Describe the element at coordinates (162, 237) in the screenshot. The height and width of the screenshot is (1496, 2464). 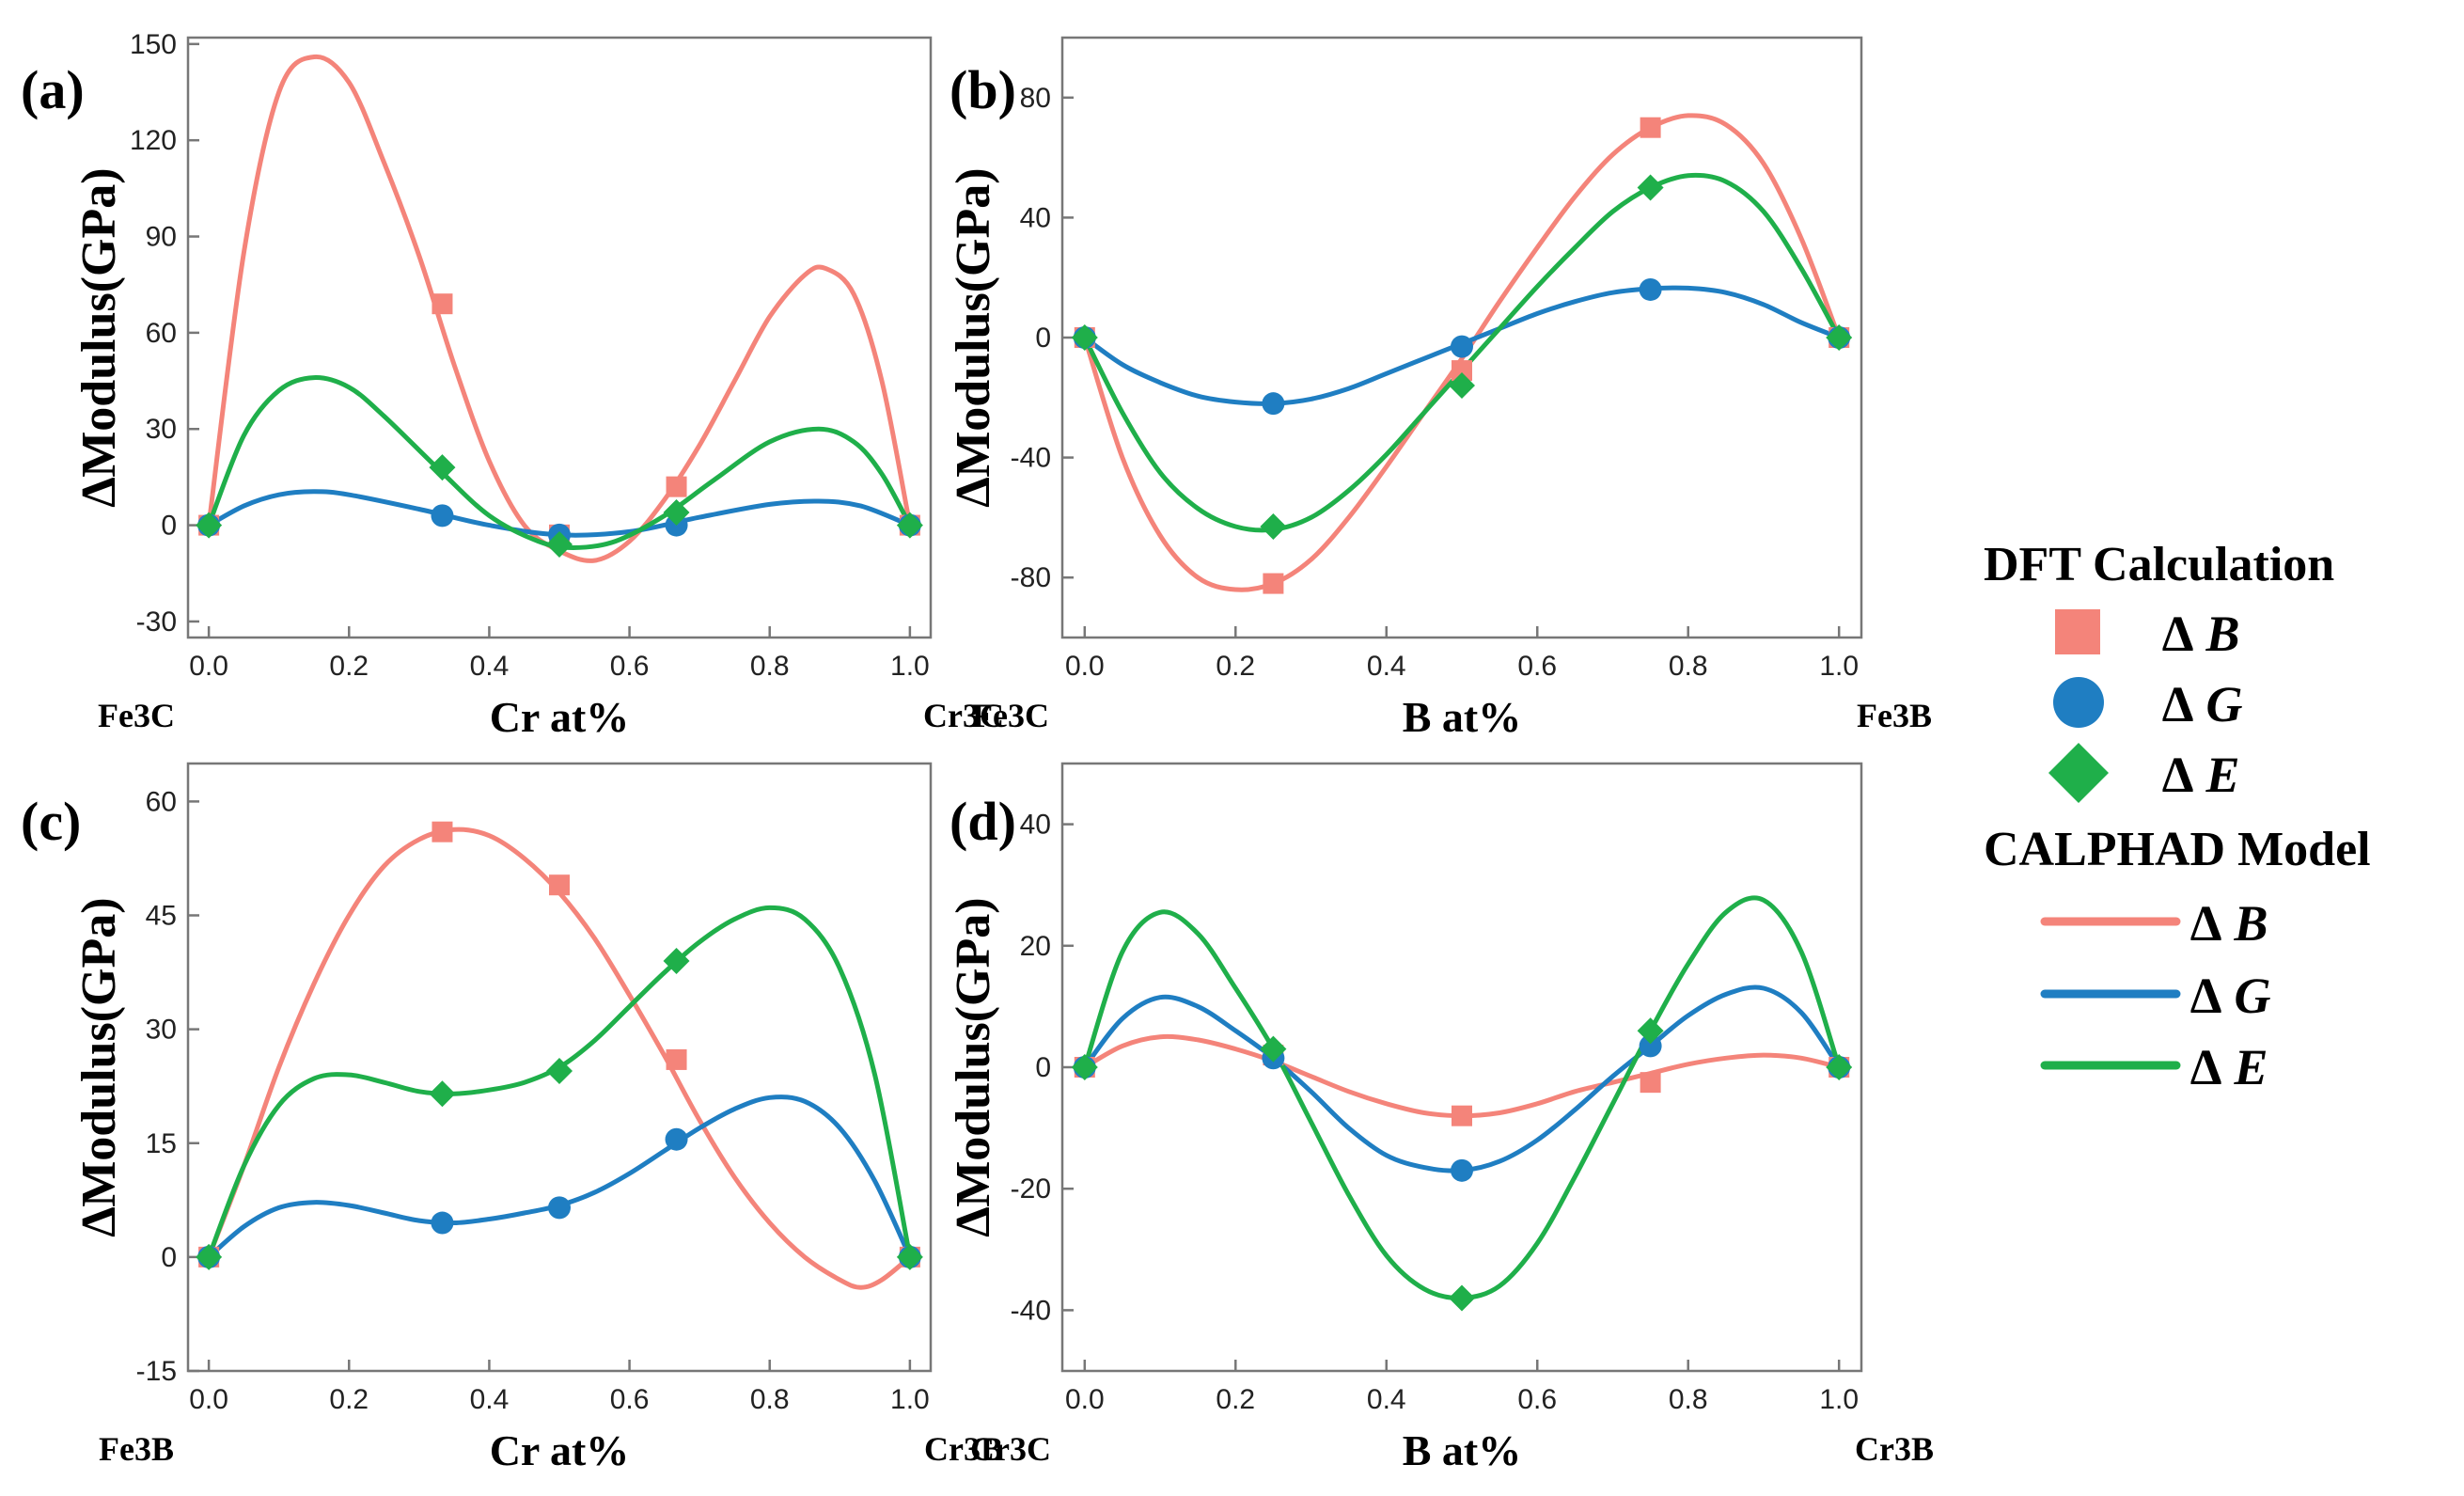
I see `y-tick-label: 90` at that location.